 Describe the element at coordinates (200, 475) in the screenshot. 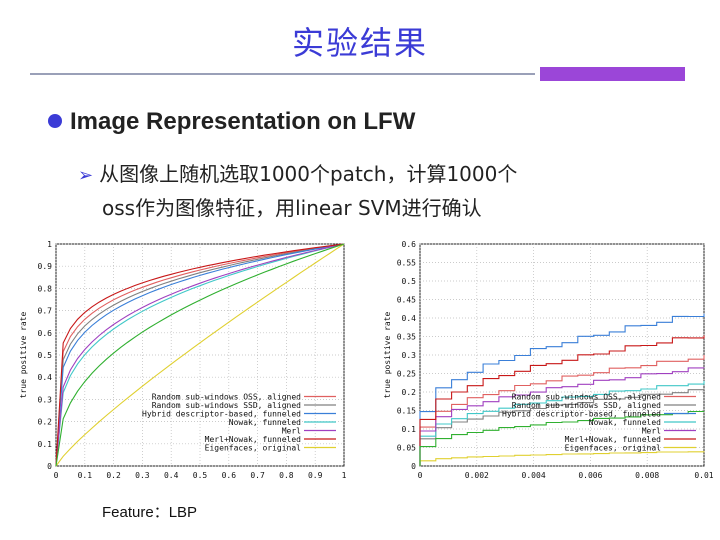

I see `x-tick-label: 0.5` at that location.